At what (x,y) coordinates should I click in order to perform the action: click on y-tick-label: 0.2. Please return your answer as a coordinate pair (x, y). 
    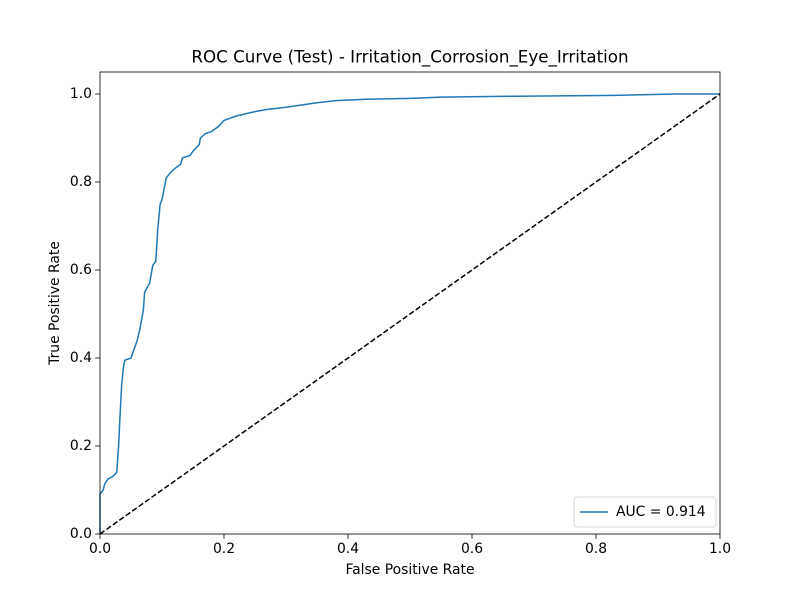
    Looking at the image, I should click on (81, 446).